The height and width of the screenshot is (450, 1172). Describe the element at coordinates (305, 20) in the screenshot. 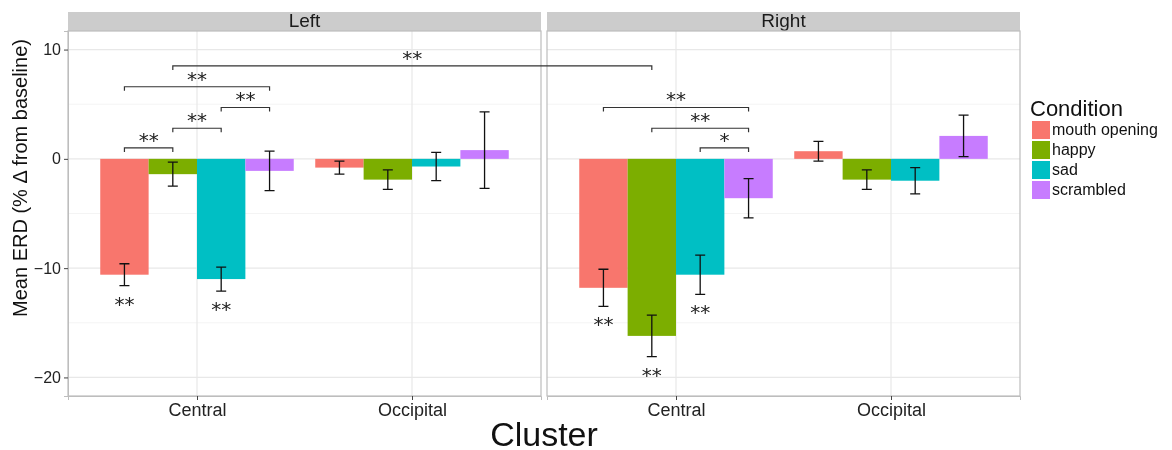

I see `chart-title: Left` at that location.